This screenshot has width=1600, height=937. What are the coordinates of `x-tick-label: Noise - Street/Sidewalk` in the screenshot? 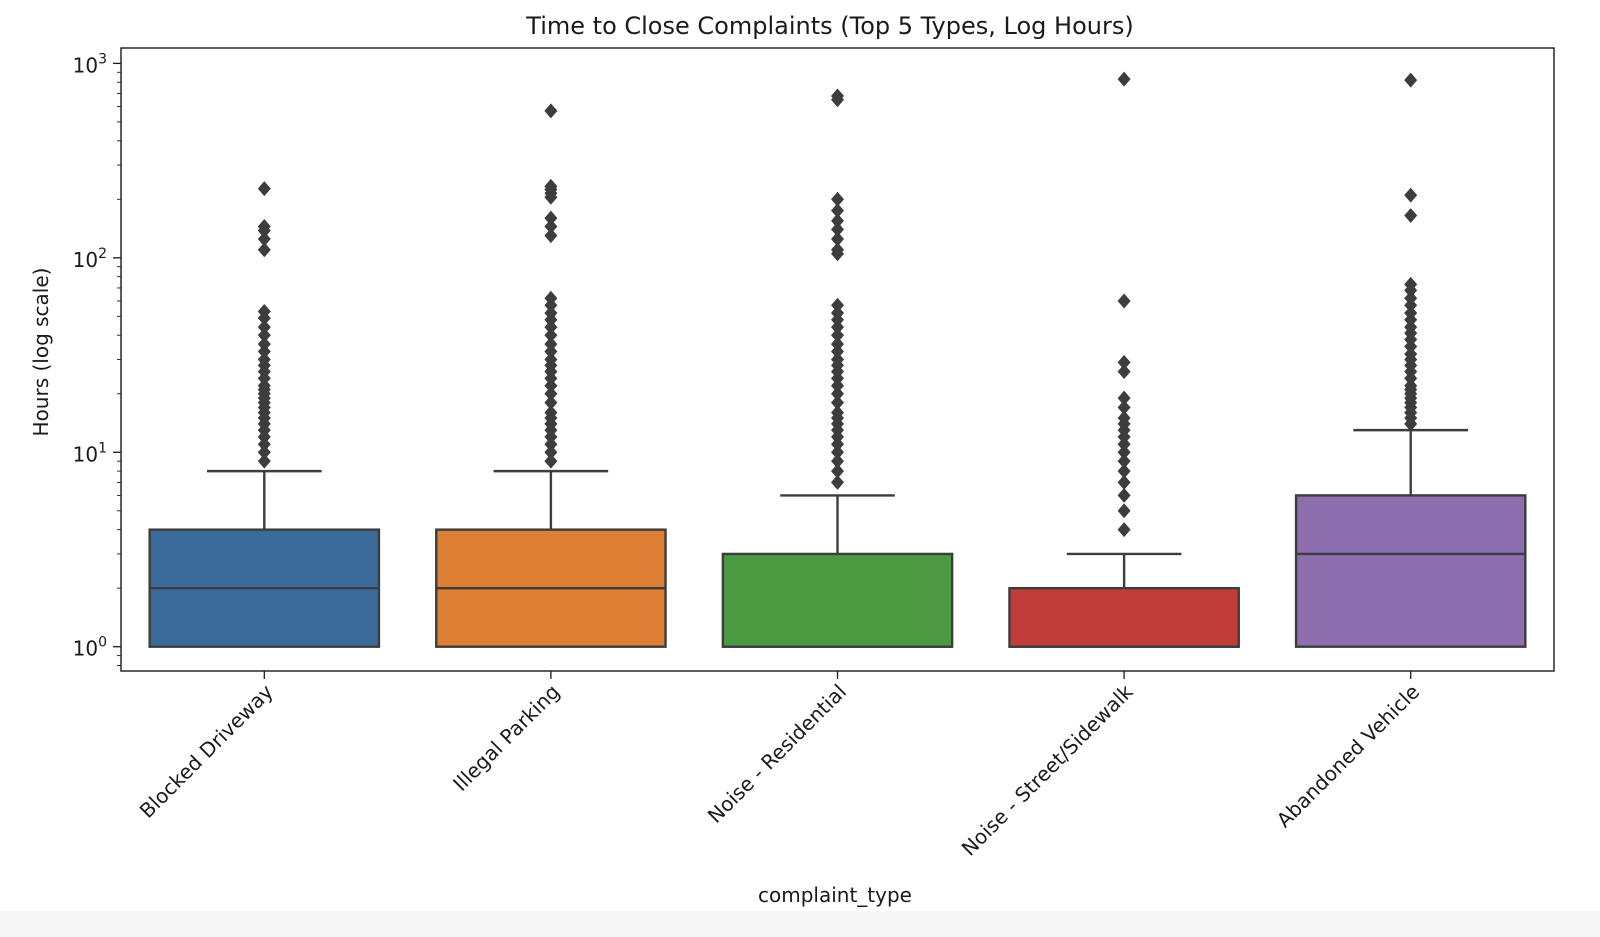 It's located at (1047, 769).